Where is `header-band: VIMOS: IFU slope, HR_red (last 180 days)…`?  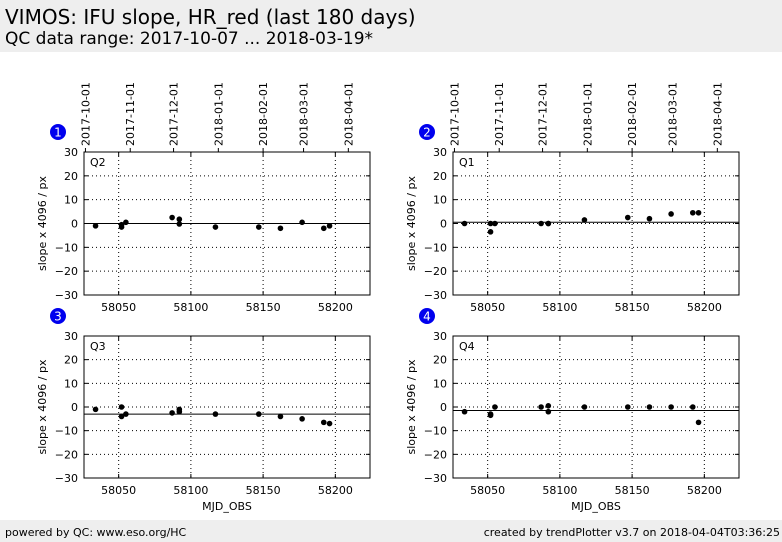 header-band: VIMOS: IFU slope, HR_red (last 180 days)… is located at coordinates (391, 26).